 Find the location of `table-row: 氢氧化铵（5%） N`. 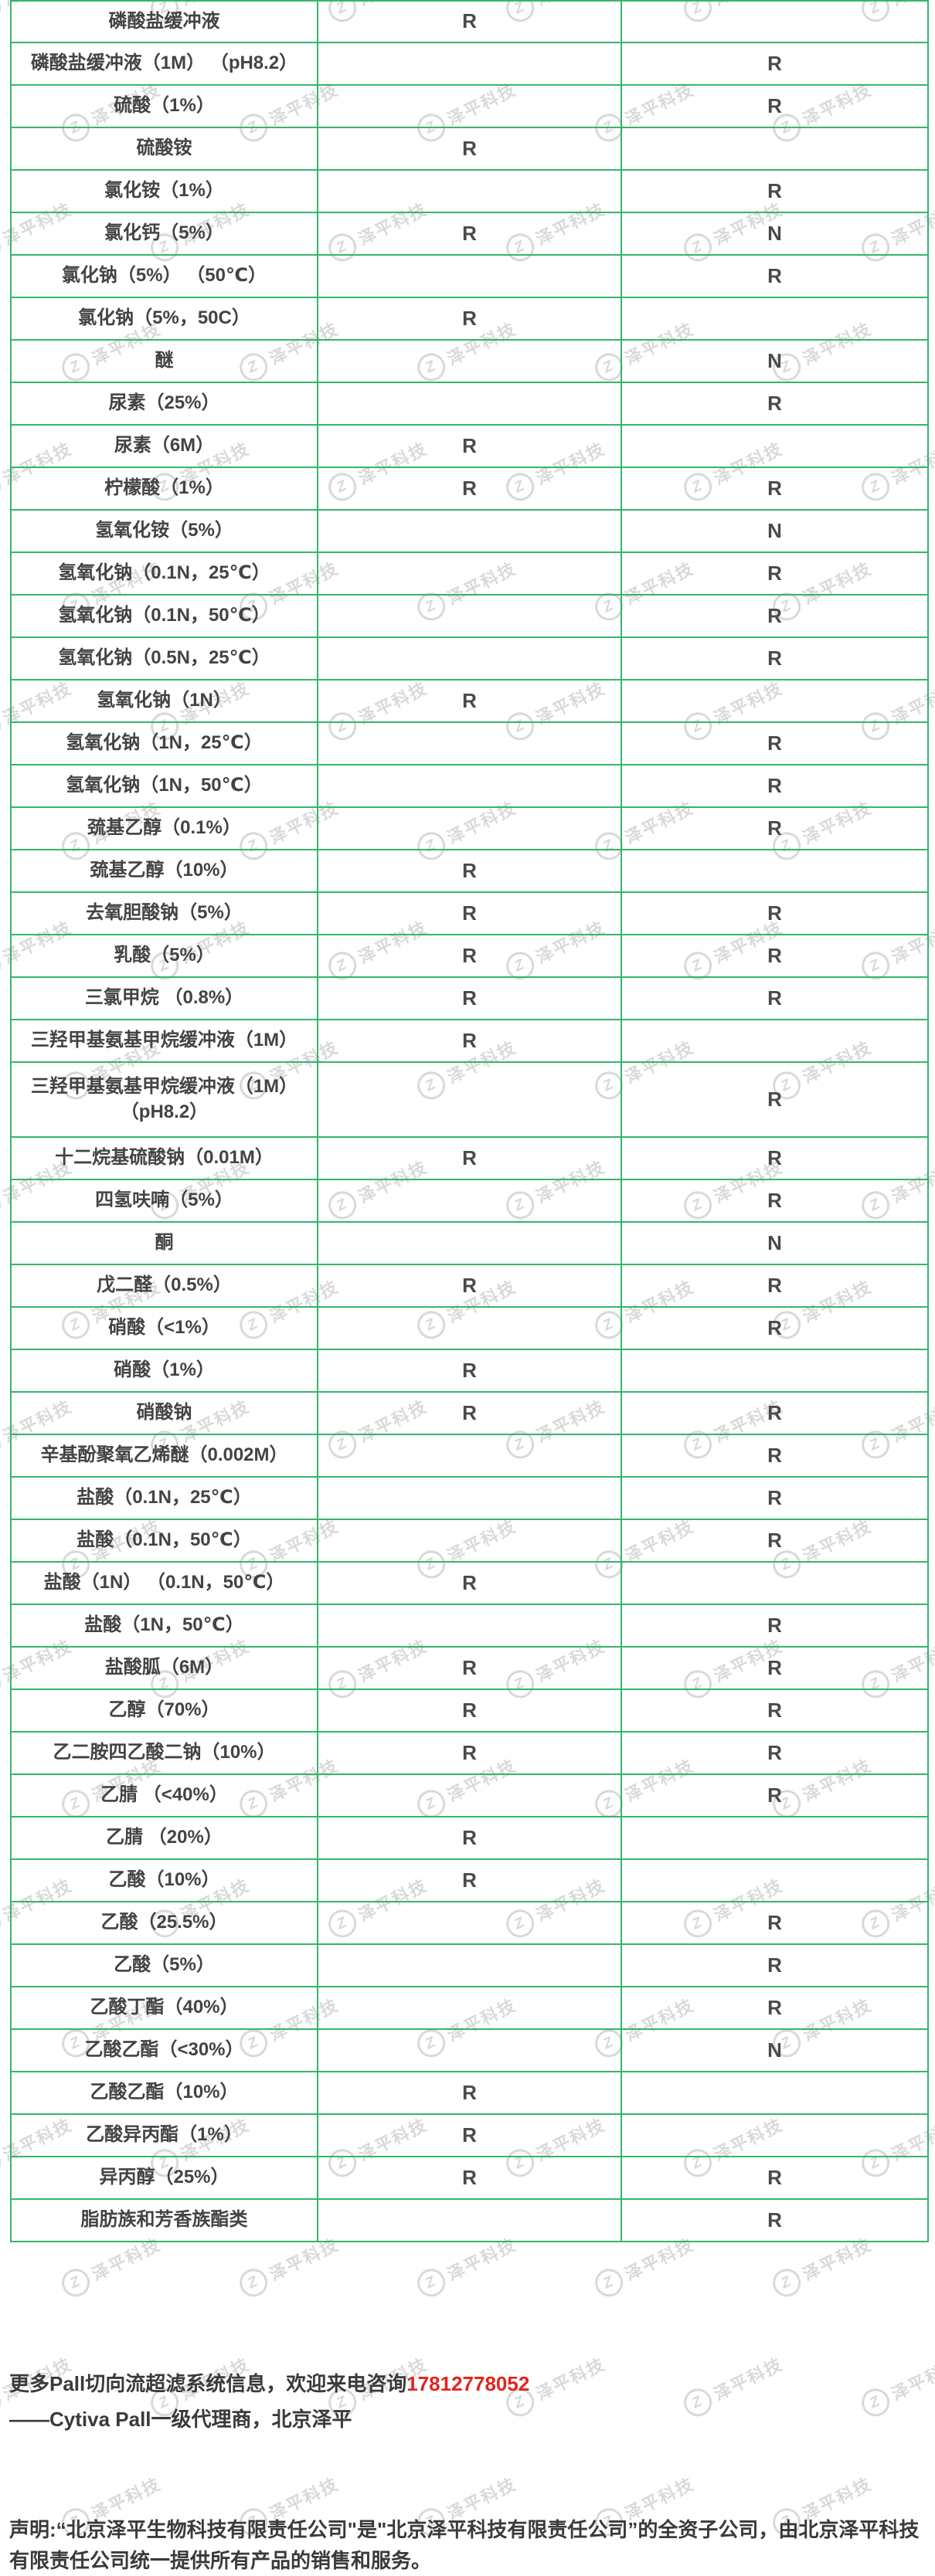

table-row: 氢氧化铵（5%） N is located at coordinates (469, 530).